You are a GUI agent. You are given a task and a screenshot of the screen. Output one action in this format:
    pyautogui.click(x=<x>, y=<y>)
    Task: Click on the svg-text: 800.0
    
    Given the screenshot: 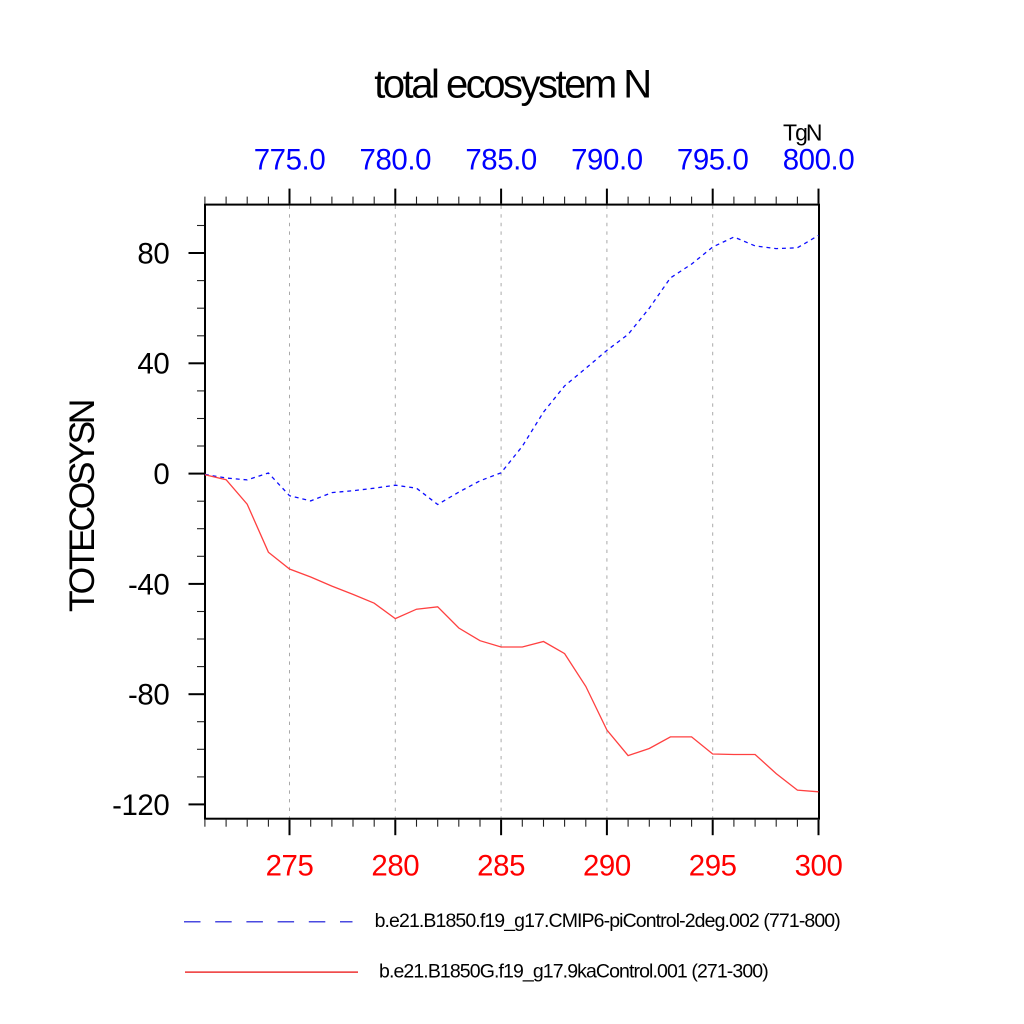 What is the action you would take?
    pyautogui.click(x=819, y=160)
    